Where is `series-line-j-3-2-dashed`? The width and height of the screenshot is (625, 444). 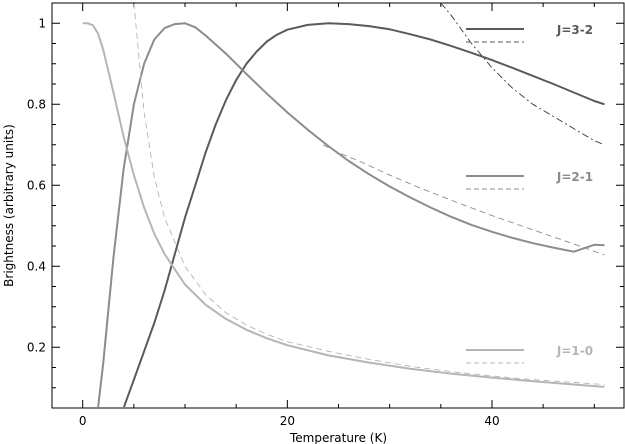
series-line-j-3-2-dashed is located at coordinates (523, 75).